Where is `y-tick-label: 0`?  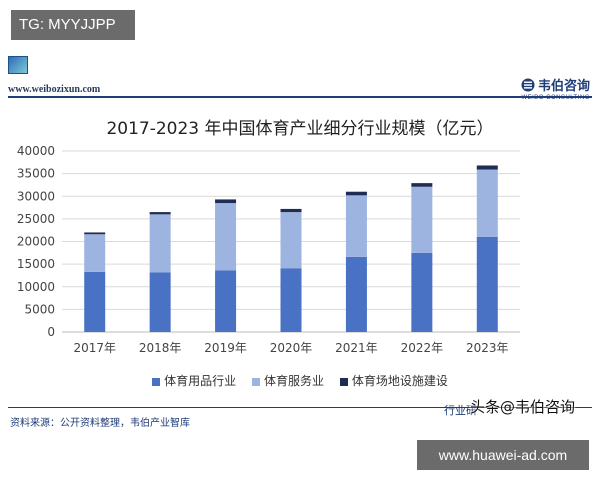
y-tick-label: 0 is located at coordinates (51, 332).